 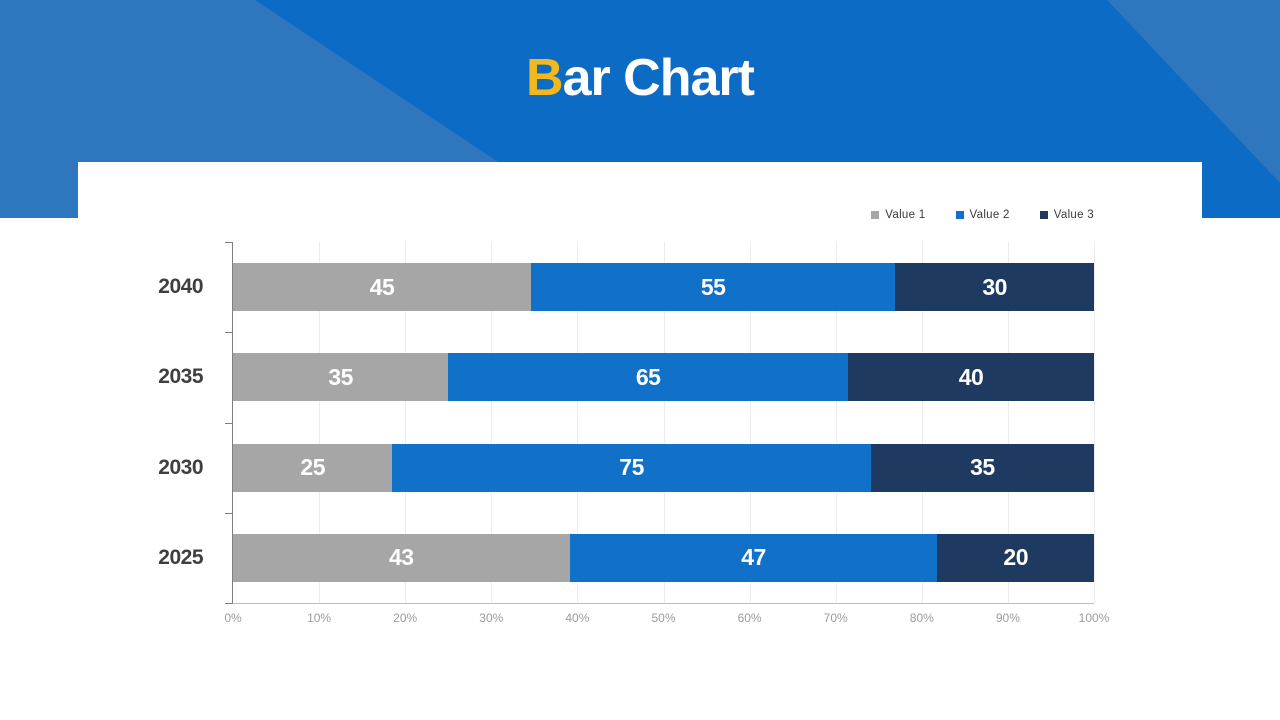 I want to click on legend-item-value-1: Value 1, so click(x=898, y=215).